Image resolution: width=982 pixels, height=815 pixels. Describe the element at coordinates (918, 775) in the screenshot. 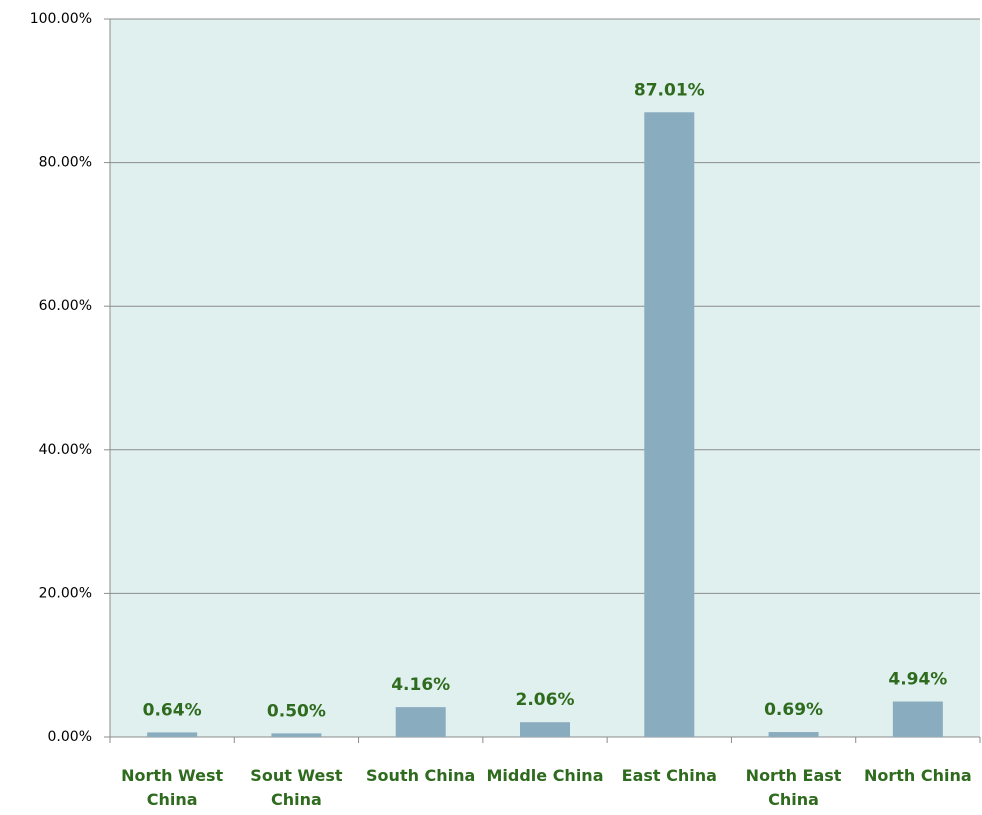

I see `x-tick-label: North China` at that location.